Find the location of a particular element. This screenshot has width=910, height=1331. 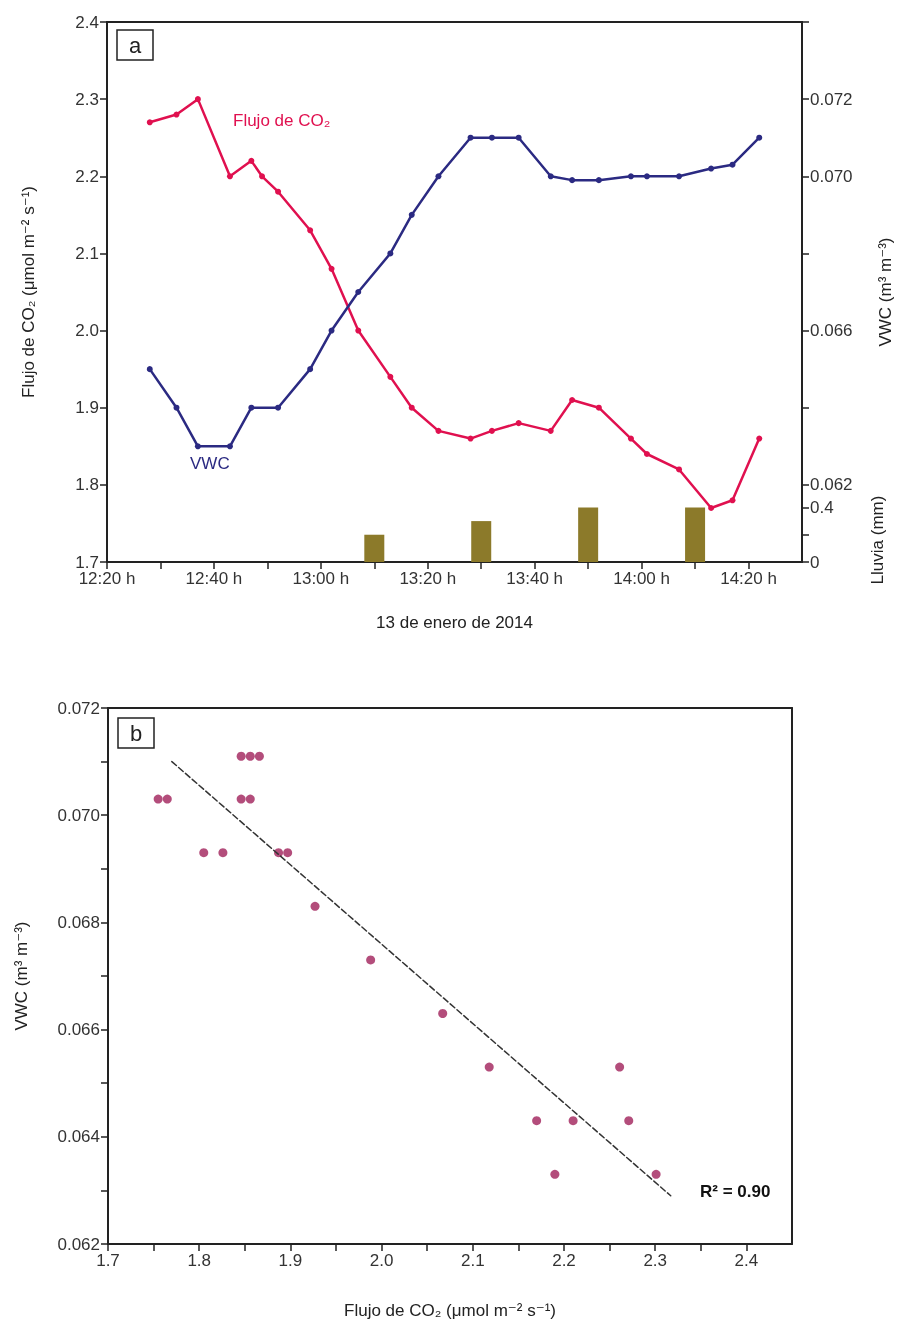

y2-tick-label: 0.070 is located at coordinates (831, 176).